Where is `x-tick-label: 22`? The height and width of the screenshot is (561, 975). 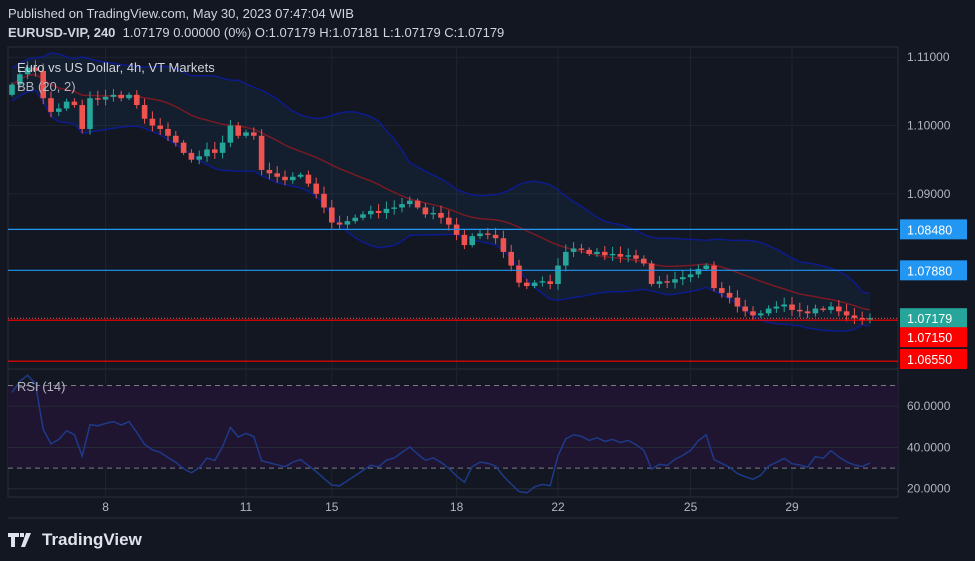 x-tick-label: 22 is located at coordinates (558, 507).